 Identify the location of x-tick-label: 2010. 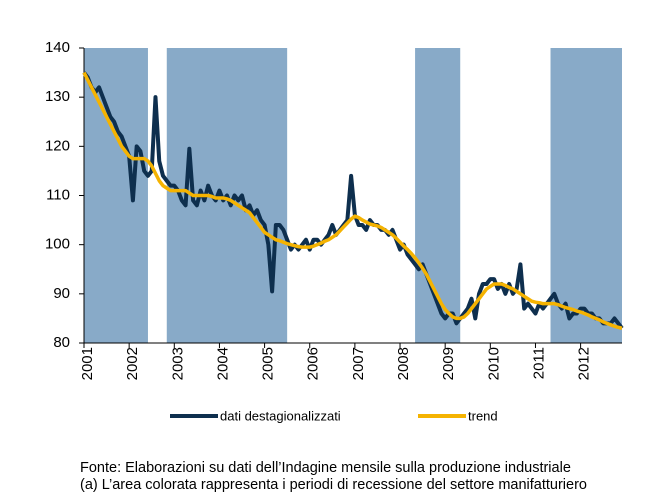
(493, 363).